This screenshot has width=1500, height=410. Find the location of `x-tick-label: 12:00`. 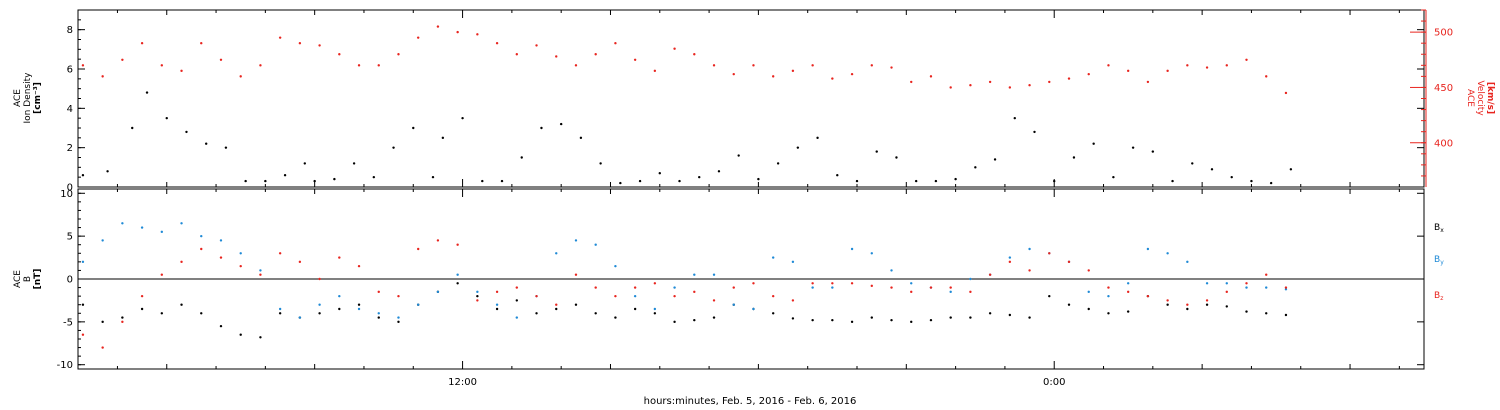

x-tick-label: 12:00 is located at coordinates (462, 382).